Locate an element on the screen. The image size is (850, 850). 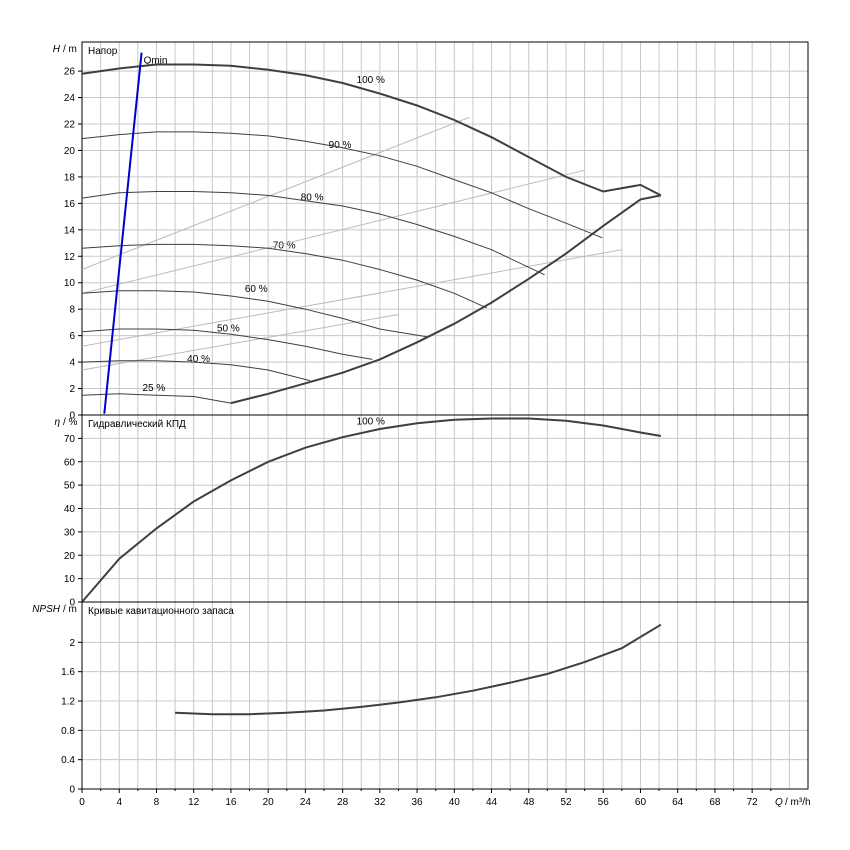
x-tick-label: 12 is located at coordinates (194, 802).